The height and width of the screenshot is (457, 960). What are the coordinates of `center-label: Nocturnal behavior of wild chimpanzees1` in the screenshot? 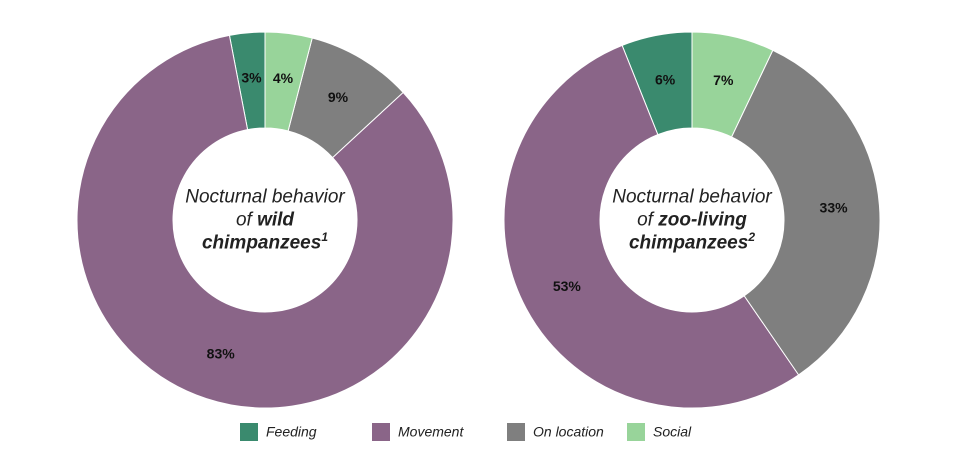 It's located at (265, 220).